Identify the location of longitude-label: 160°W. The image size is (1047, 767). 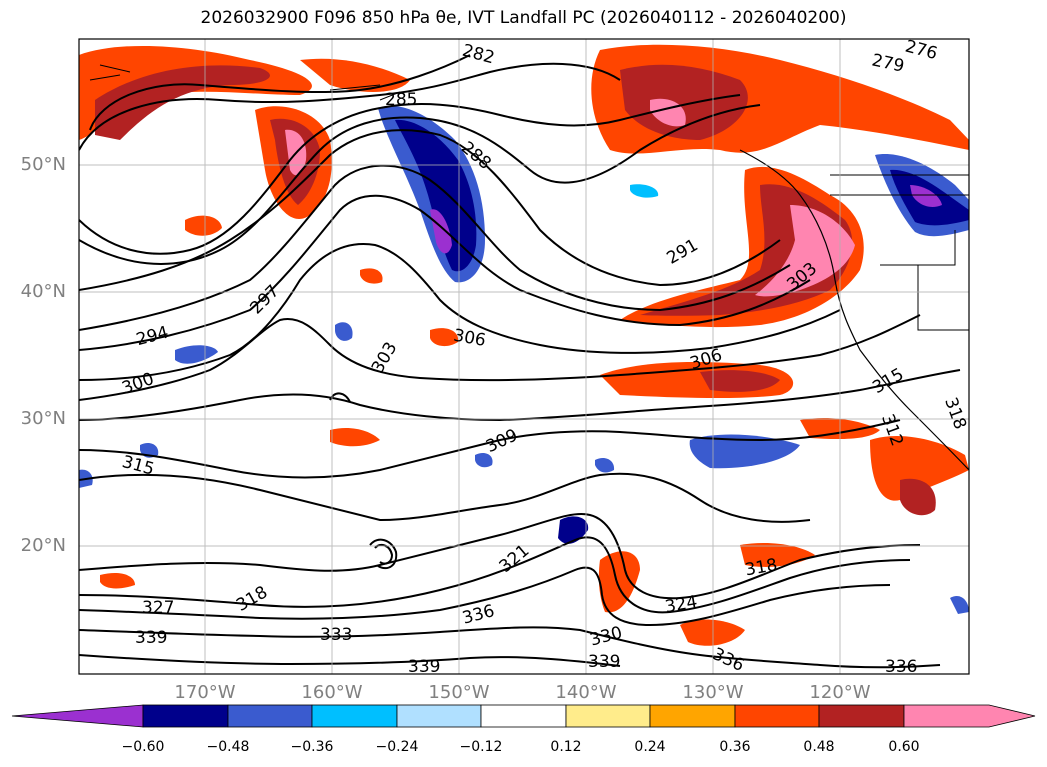
(332, 692).